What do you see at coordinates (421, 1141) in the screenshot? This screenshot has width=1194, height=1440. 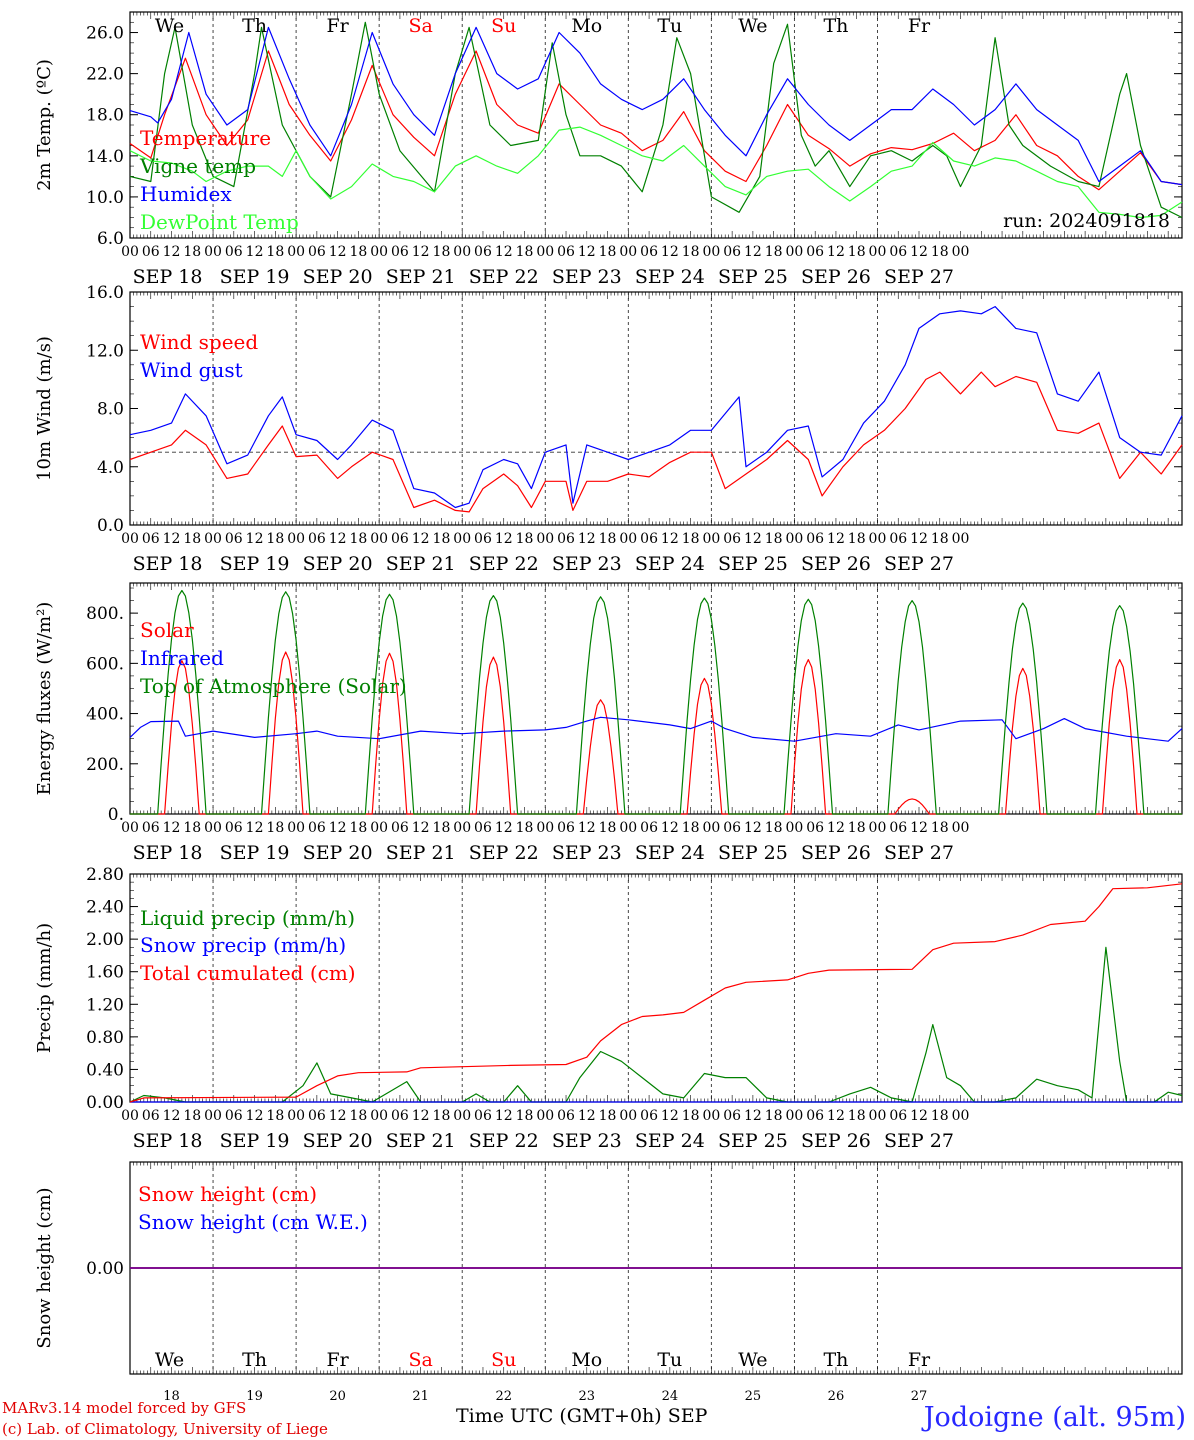 I see `date-label: SEP 21` at bounding box center [421, 1141].